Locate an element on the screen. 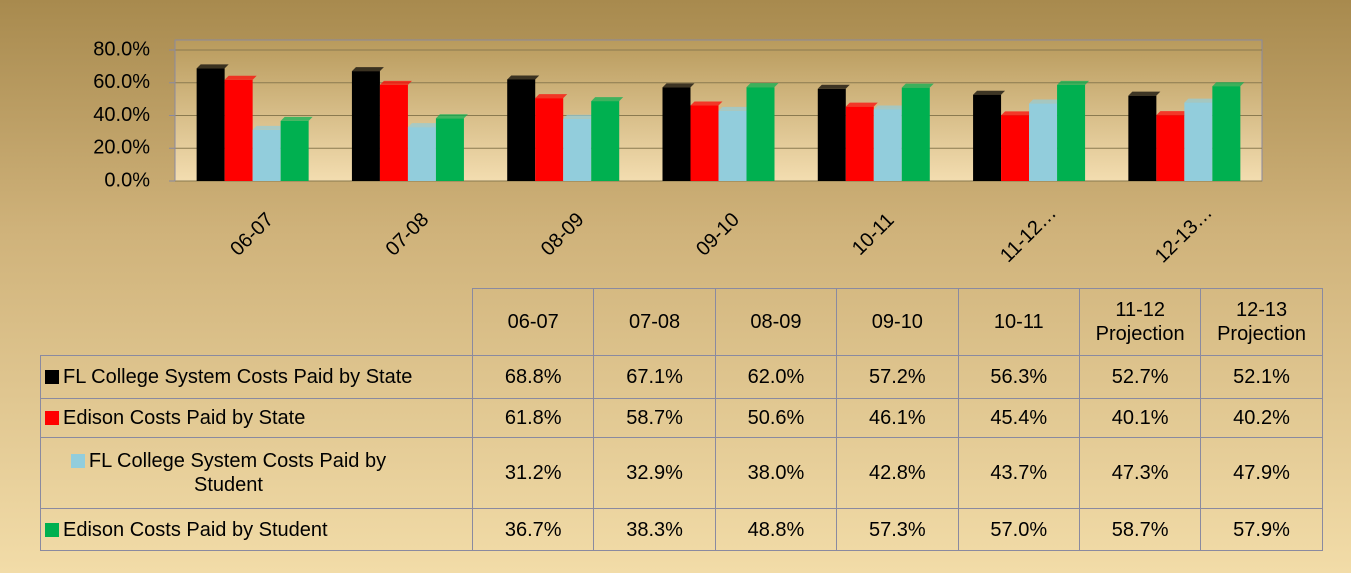  value-cell: 42.8% is located at coordinates (897, 473).